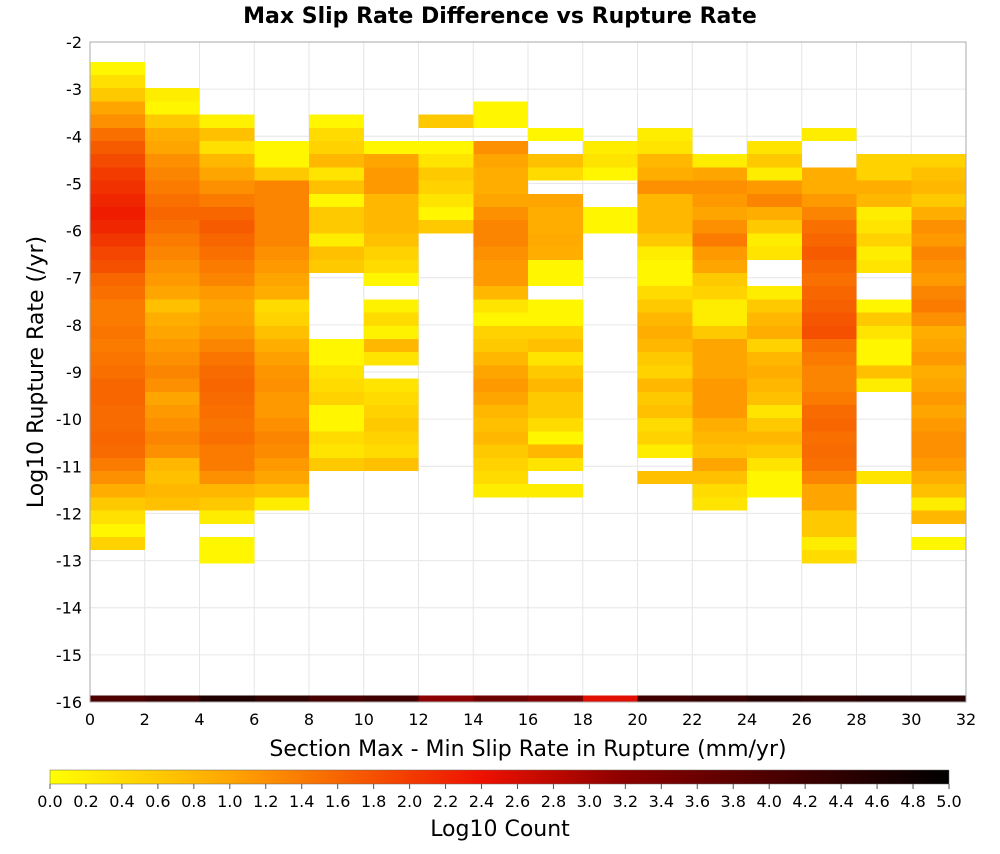 This screenshot has width=1000, height=854. Describe the element at coordinates (74, 89) in the screenshot. I see `y-tick-label: -3` at that location.